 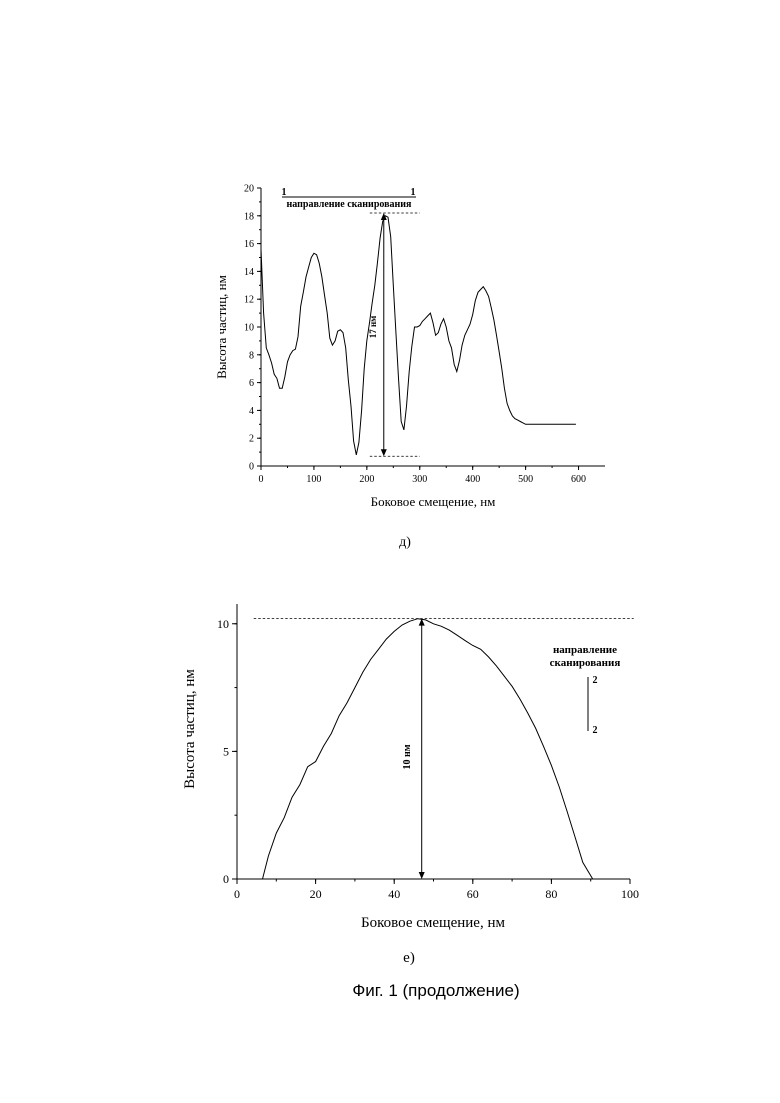 I want to click on x-tick-label: 80, so click(x=551, y=894).